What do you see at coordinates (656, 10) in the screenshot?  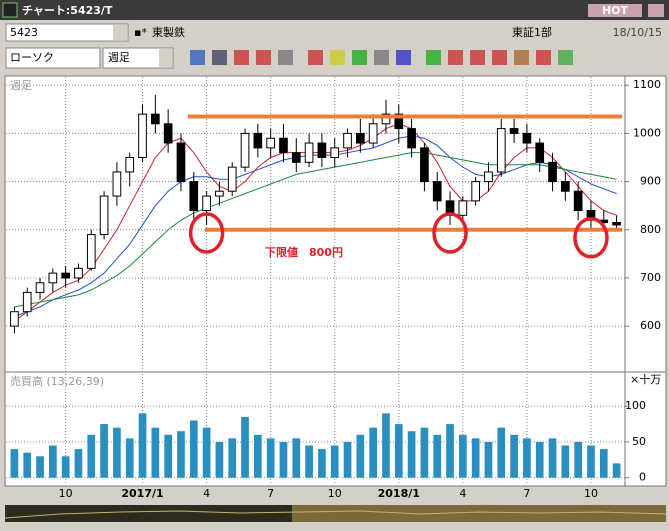 I see `close-button` at bounding box center [656, 10].